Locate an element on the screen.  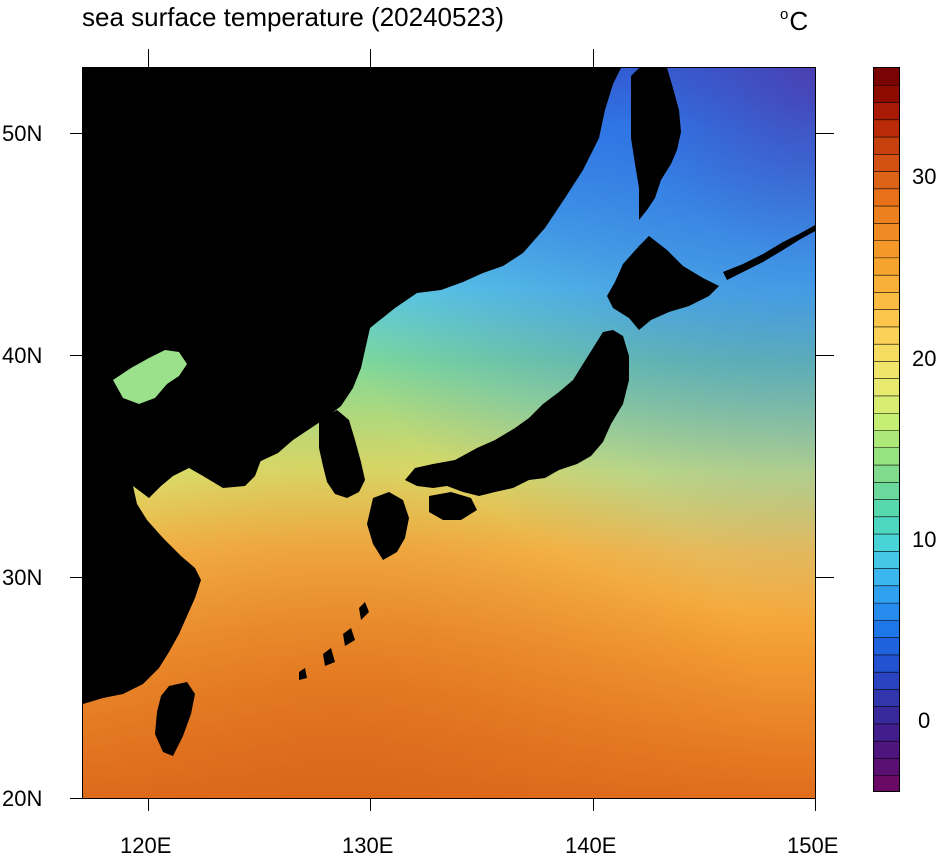
lat-tick-50n-right is located at coordinates (825, 133).